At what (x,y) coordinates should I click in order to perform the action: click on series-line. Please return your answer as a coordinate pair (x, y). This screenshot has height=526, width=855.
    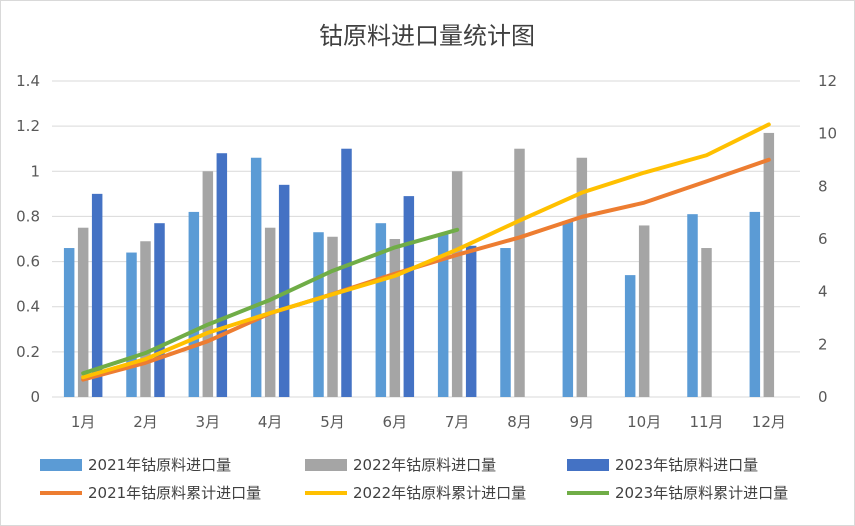
    Looking at the image, I should click on (270, 301).